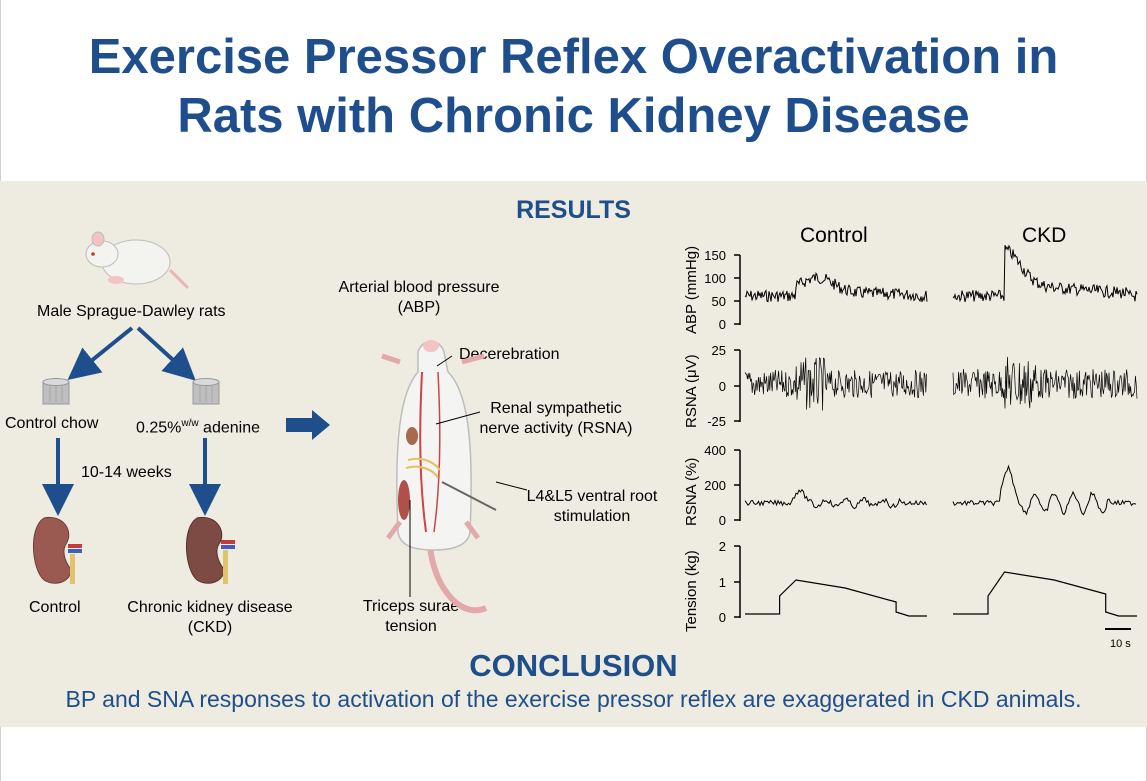 The width and height of the screenshot is (1147, 781). I want to click on tension-tick: 1, so click(722, 582).